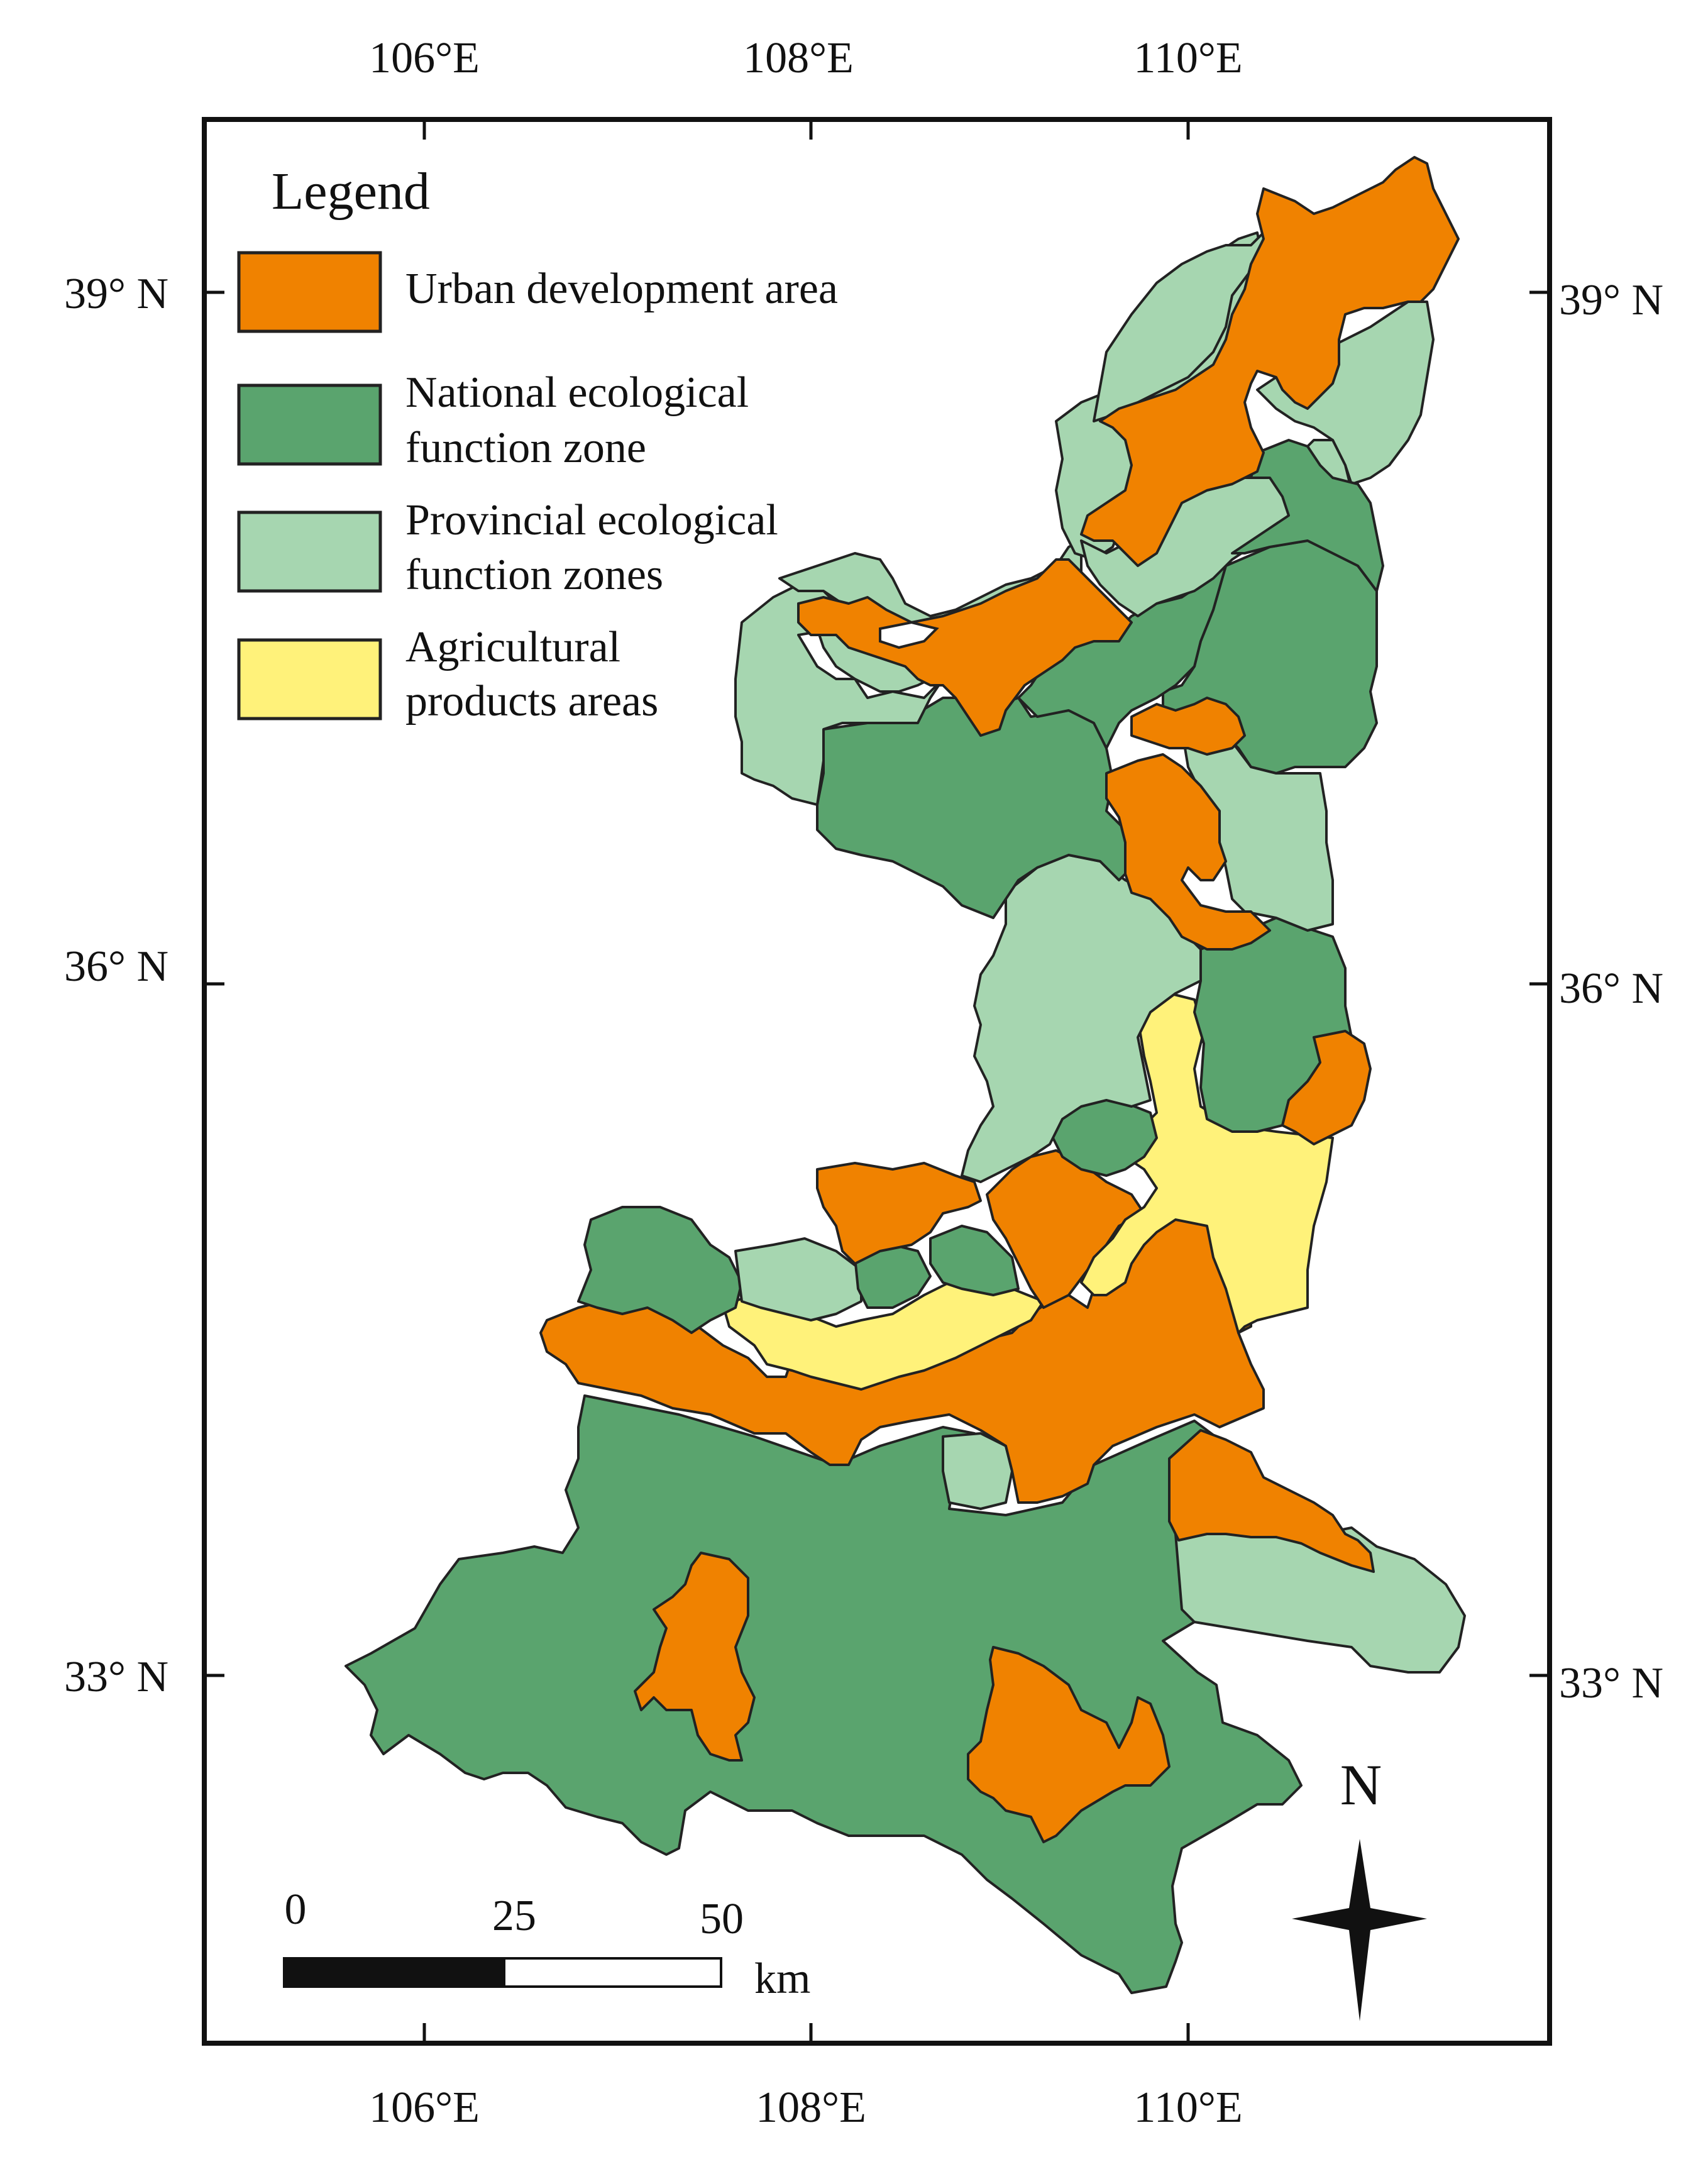 The width and height of the screenshot is (1708, 2157). Describe the element at coordinates (116, 1677) in the screenshot. I see `left-tick-label: 33° N` at that location.